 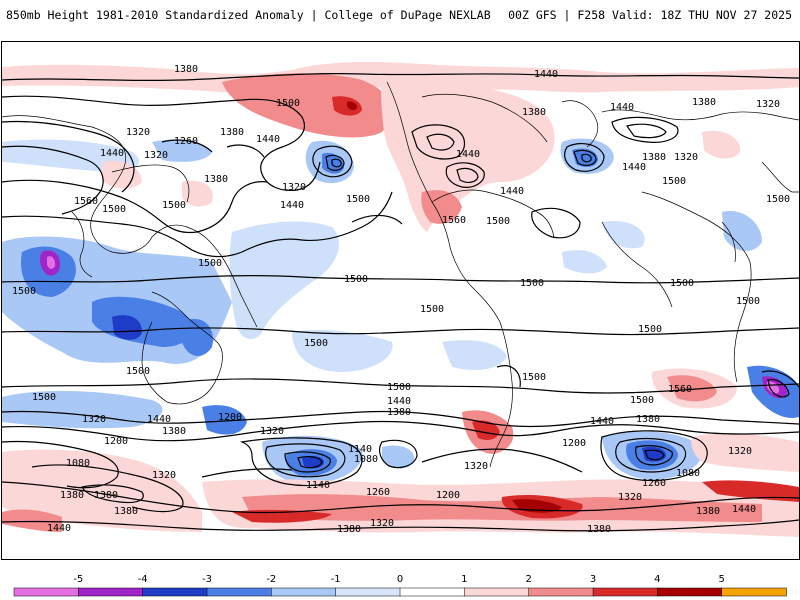 What do you see at coordinates (464, 579) in the screenshot?
I see `colorbar-label: 1` at bounding box center [464, 579].